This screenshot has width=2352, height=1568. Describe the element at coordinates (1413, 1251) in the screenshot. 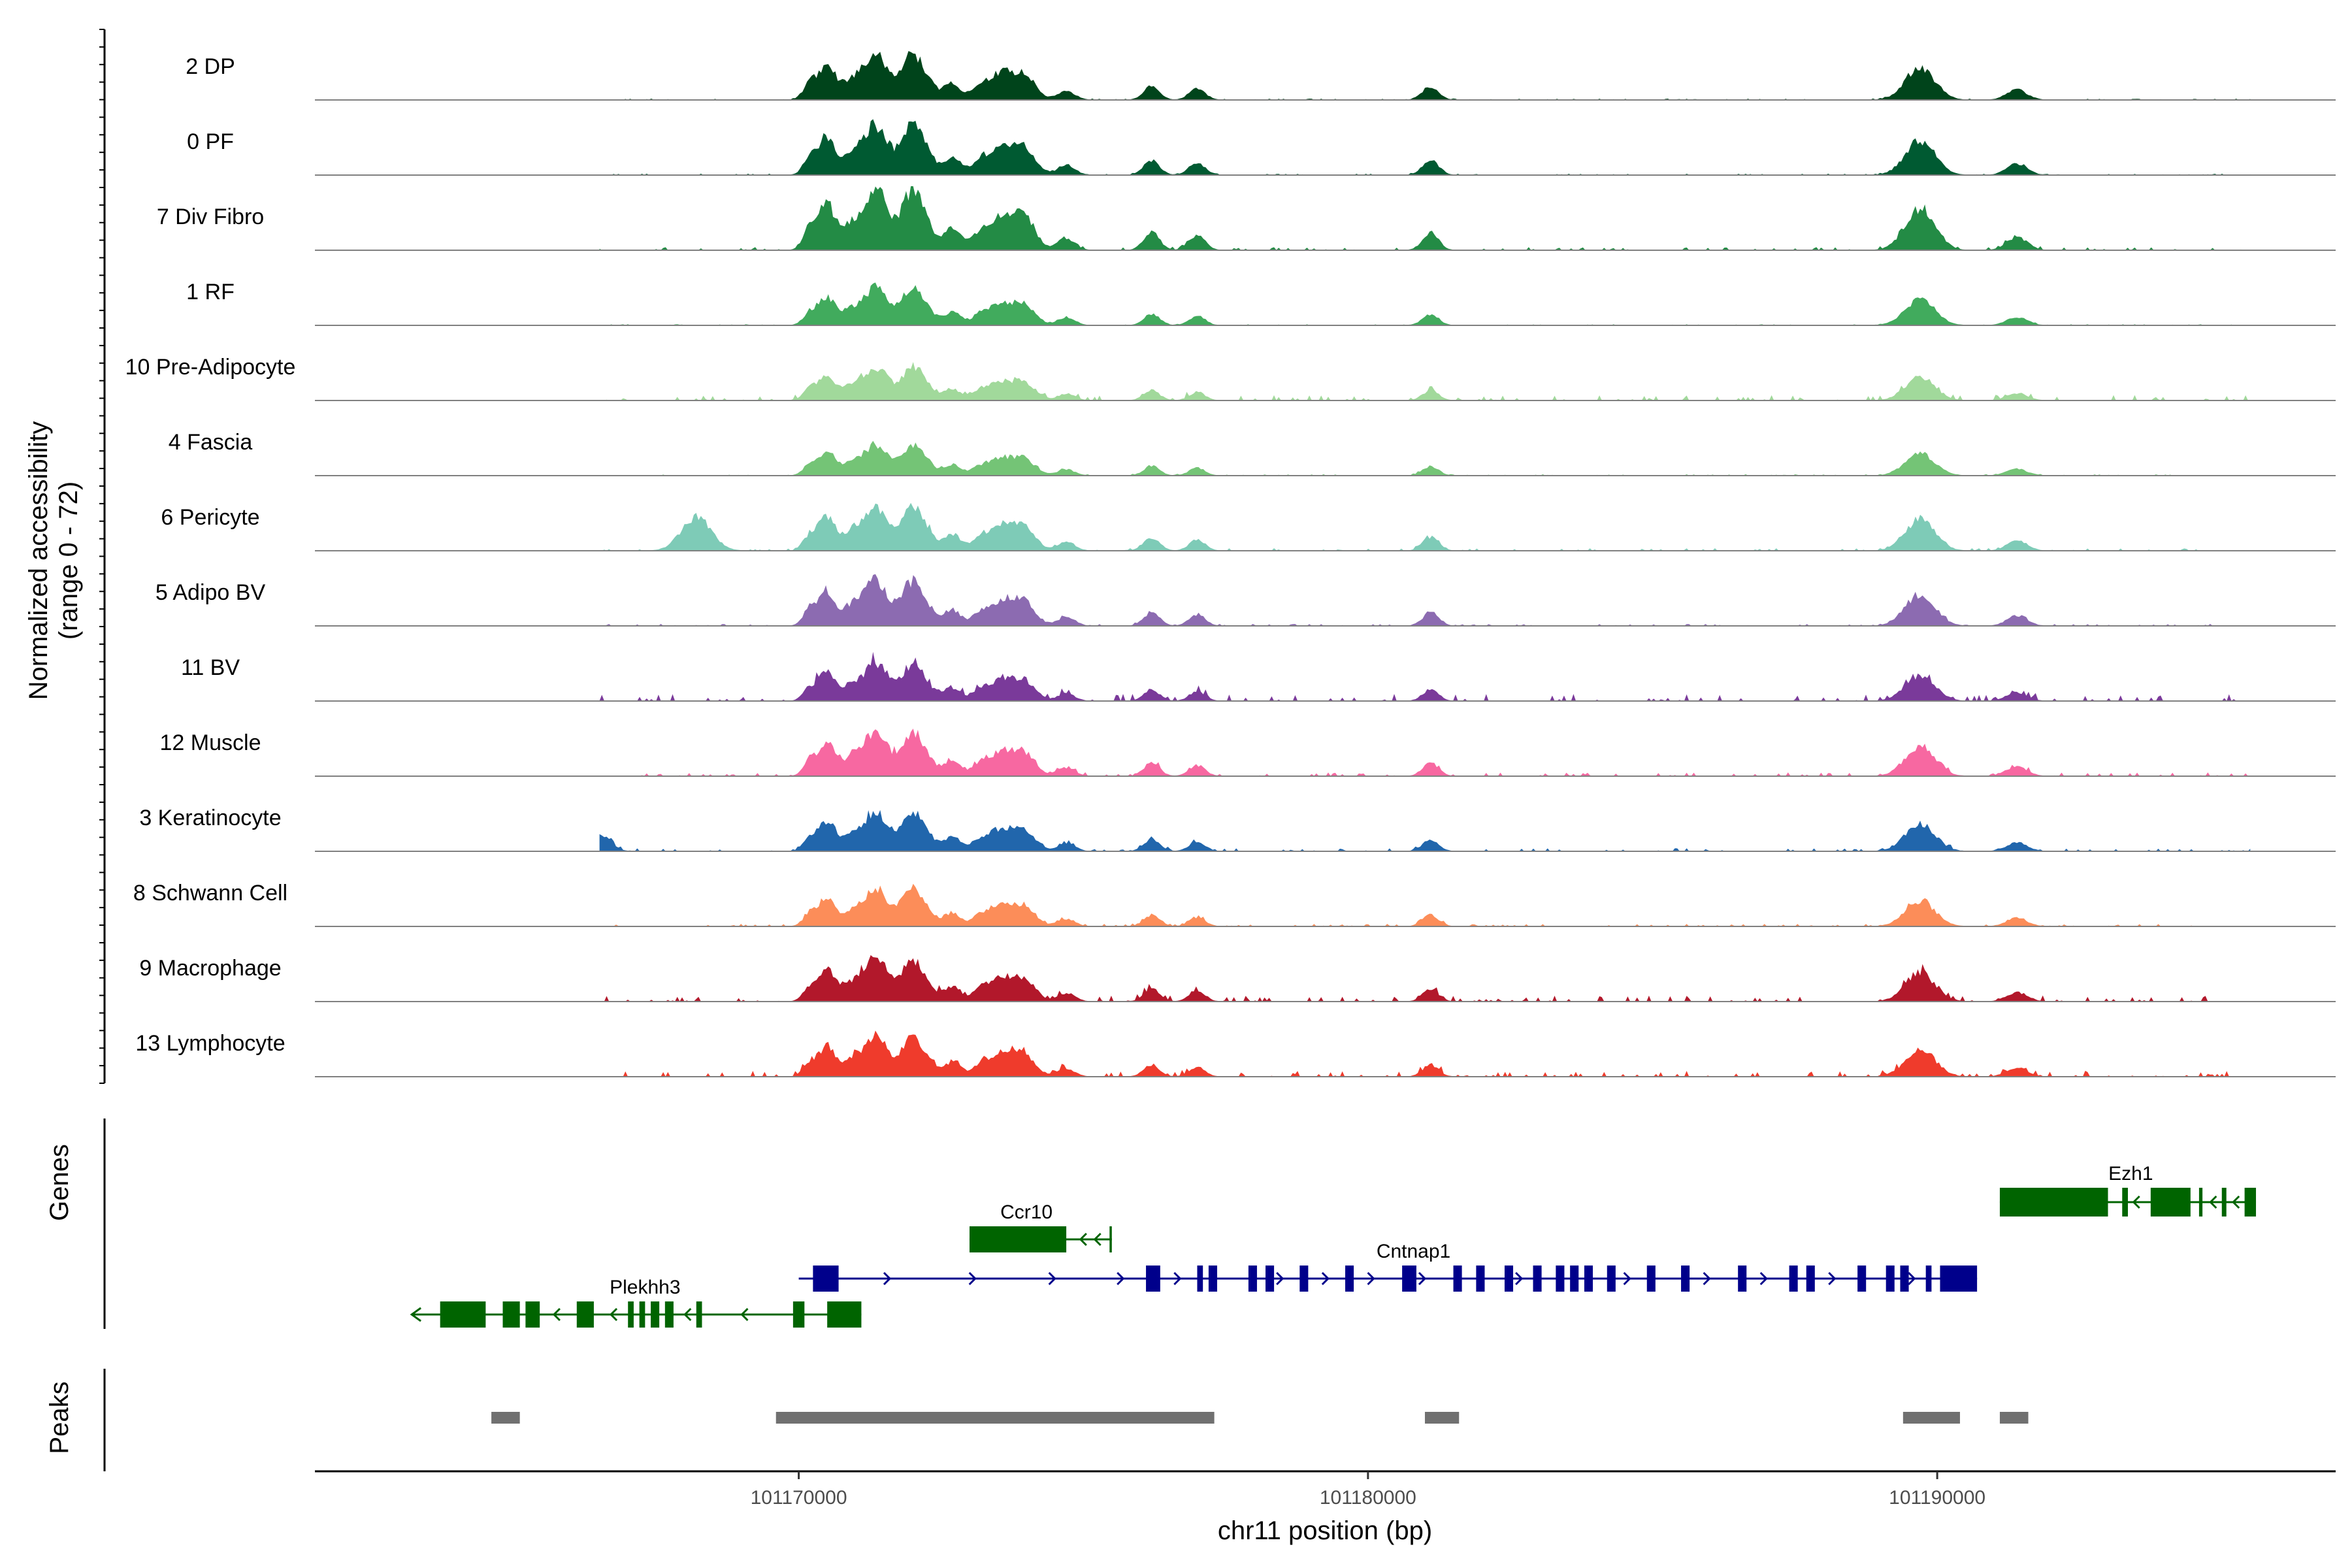

I see `gene-label: Cntnap1` at that location.